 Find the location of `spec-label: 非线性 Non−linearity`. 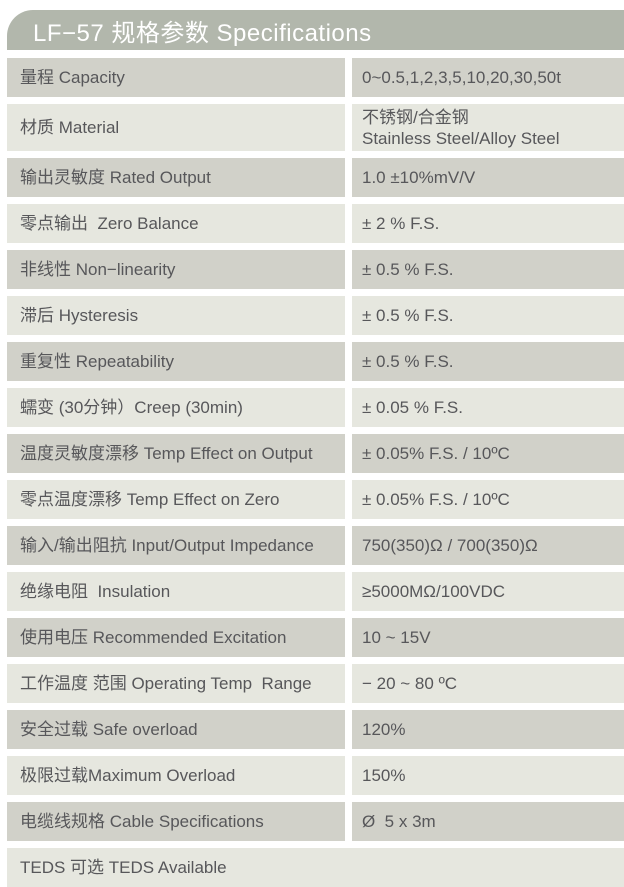

spec-label: 非线性 Non−linearity is located at coordinates (176, 269).